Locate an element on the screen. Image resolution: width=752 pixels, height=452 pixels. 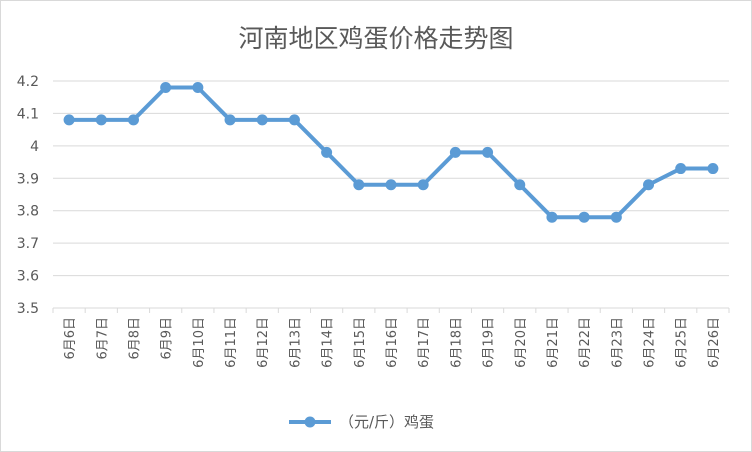
x-tick-label: 6月10日 is located at coordinates (199, 342).